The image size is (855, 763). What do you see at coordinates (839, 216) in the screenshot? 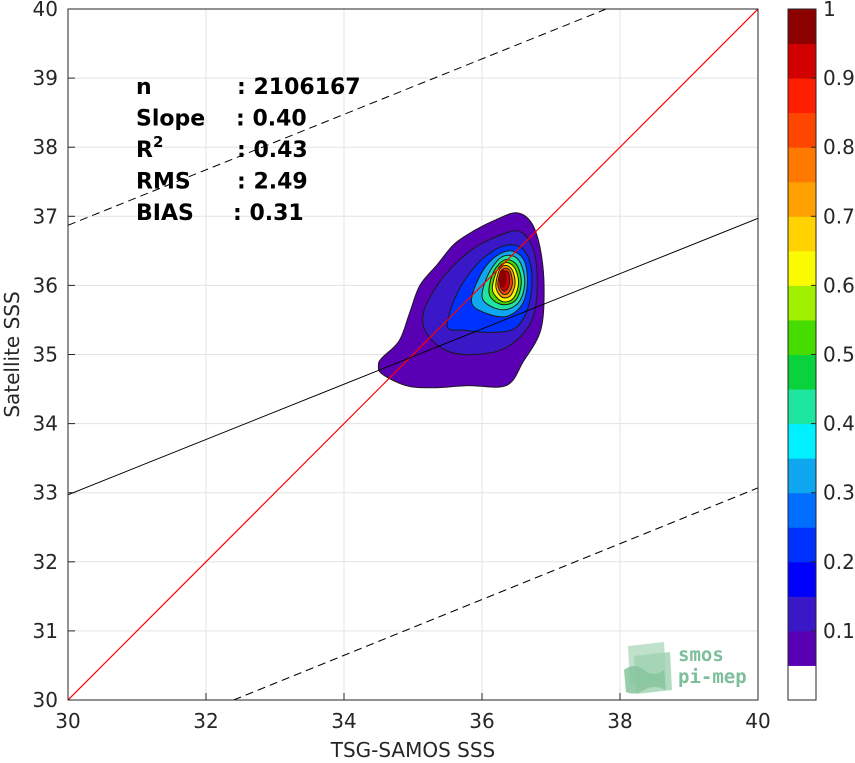
I see `colorbar-tick-label: 0.7` at bounding box center [839, 216].